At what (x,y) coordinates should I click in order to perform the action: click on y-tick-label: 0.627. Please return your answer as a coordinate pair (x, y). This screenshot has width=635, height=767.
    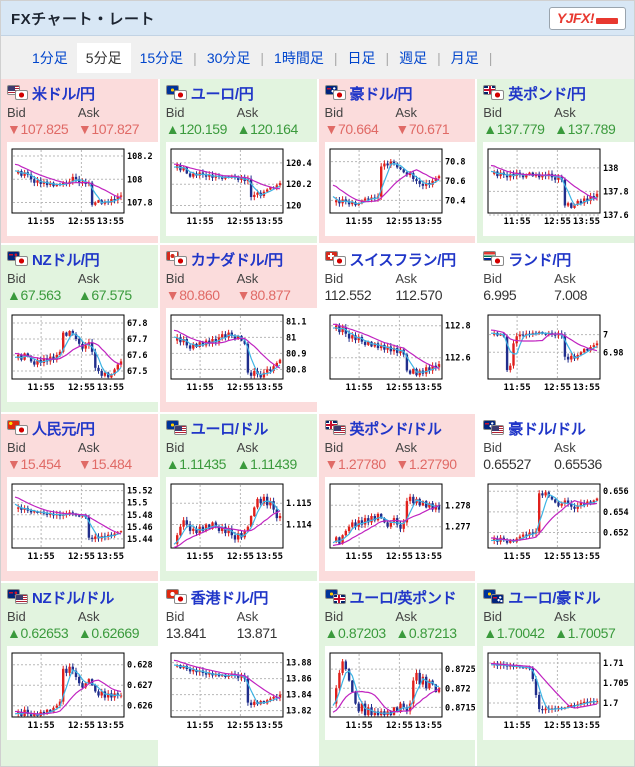
    Looking at the image, I should click on (140, 686).